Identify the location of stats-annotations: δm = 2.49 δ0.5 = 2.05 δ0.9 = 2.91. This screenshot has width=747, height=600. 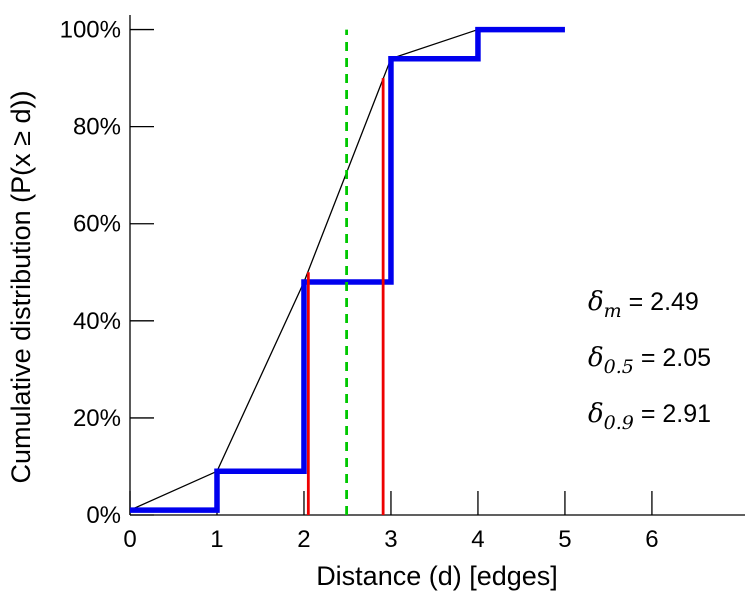
(649, 360).